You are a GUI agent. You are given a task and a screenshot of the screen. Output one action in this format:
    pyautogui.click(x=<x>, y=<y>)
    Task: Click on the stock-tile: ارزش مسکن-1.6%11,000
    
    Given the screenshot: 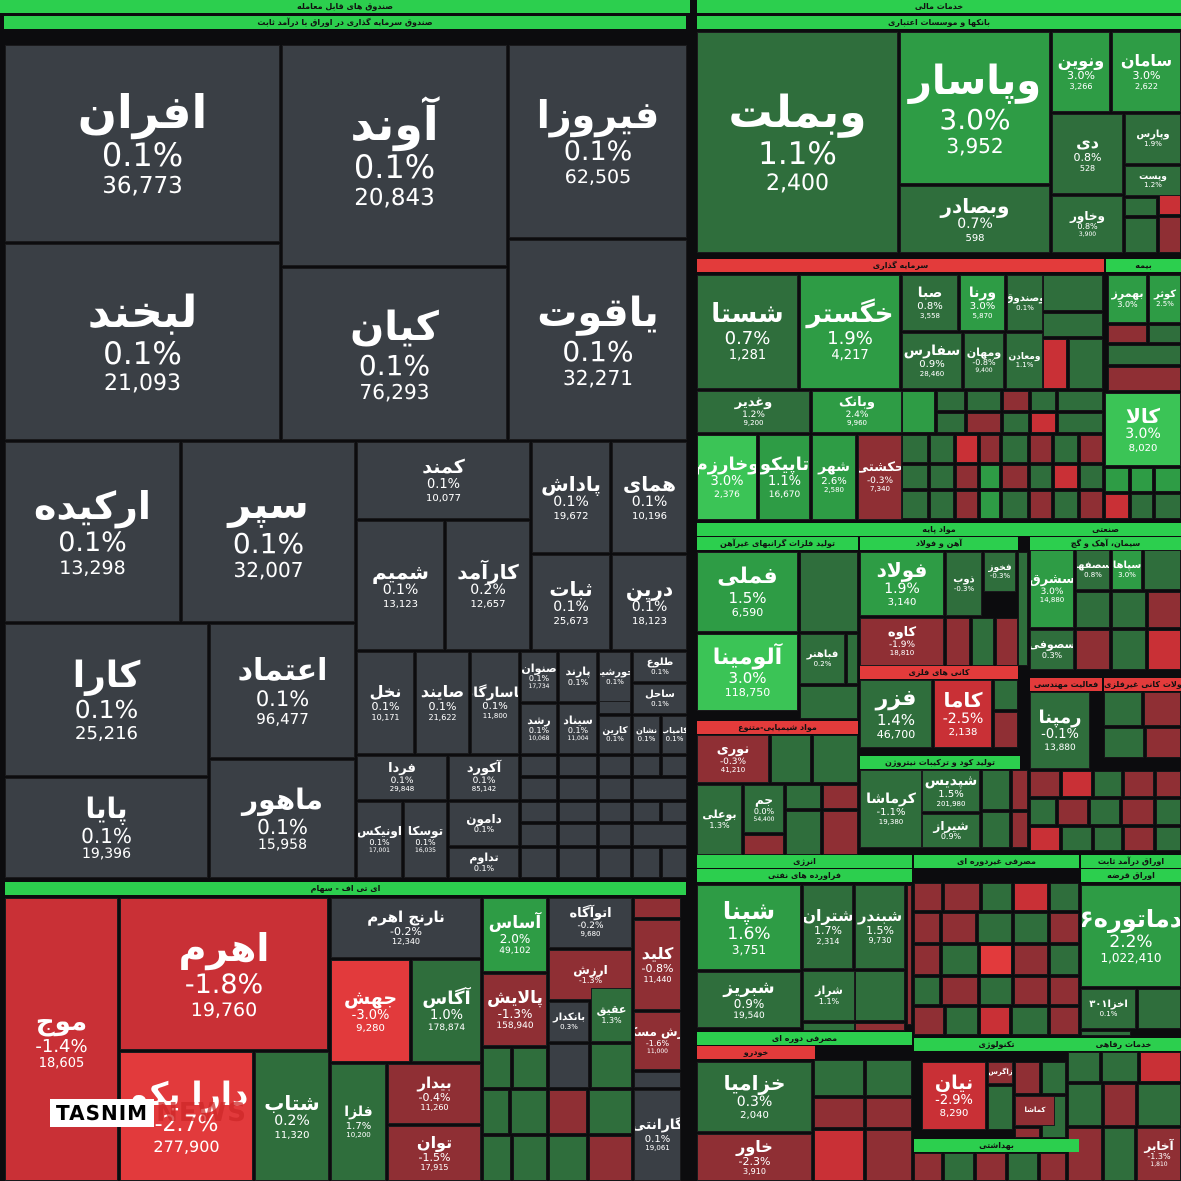 What is the action you would take?
    pyautogui.click(x=657, y=1041)
    